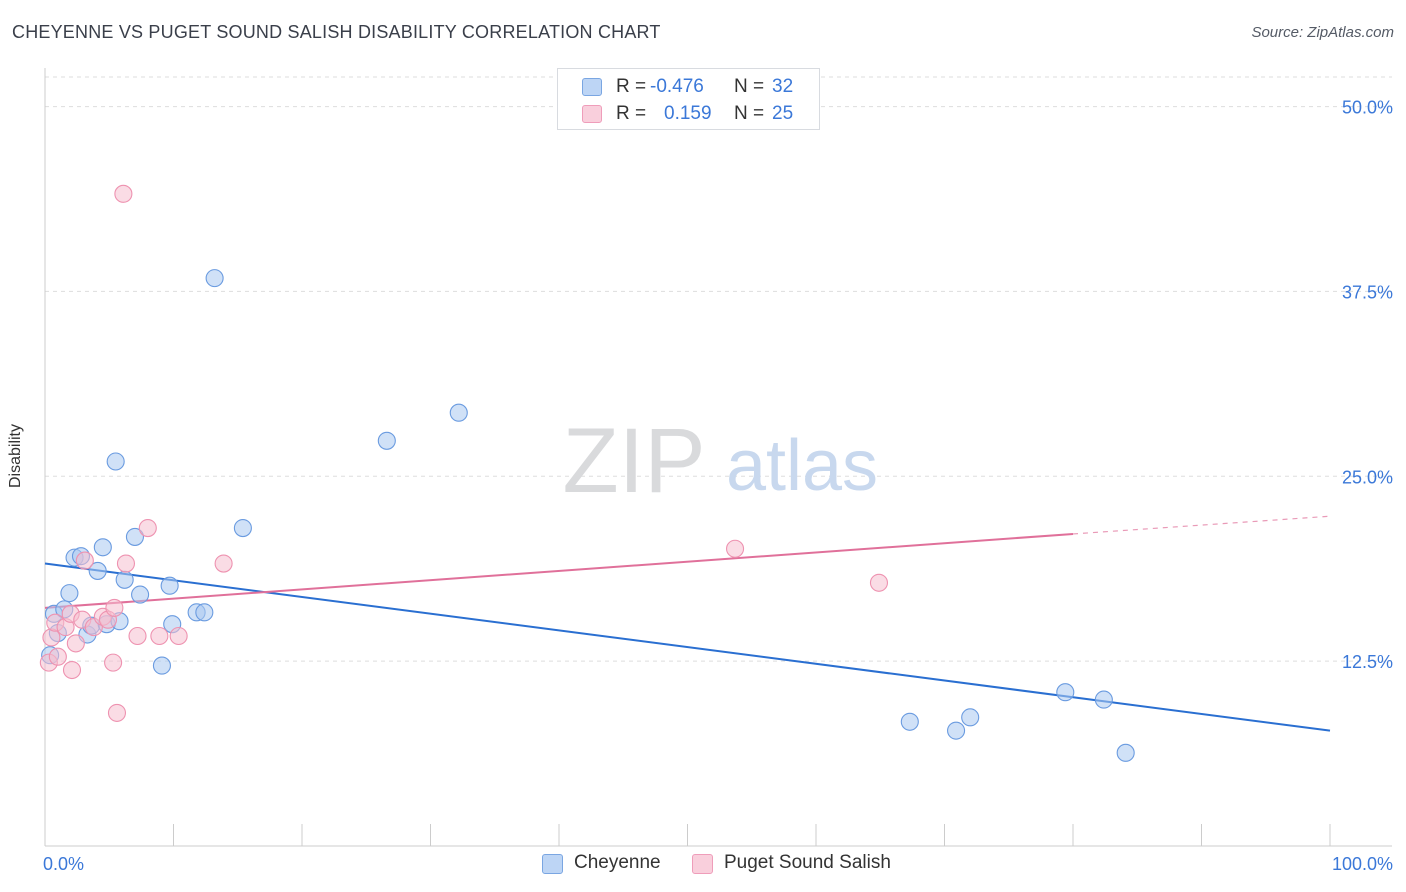 This screenshot has width=1406, height=892. Describe the element at coordinates (63, 864) in the screenshot. I see `x-tick-label: 0.0%` at that location.